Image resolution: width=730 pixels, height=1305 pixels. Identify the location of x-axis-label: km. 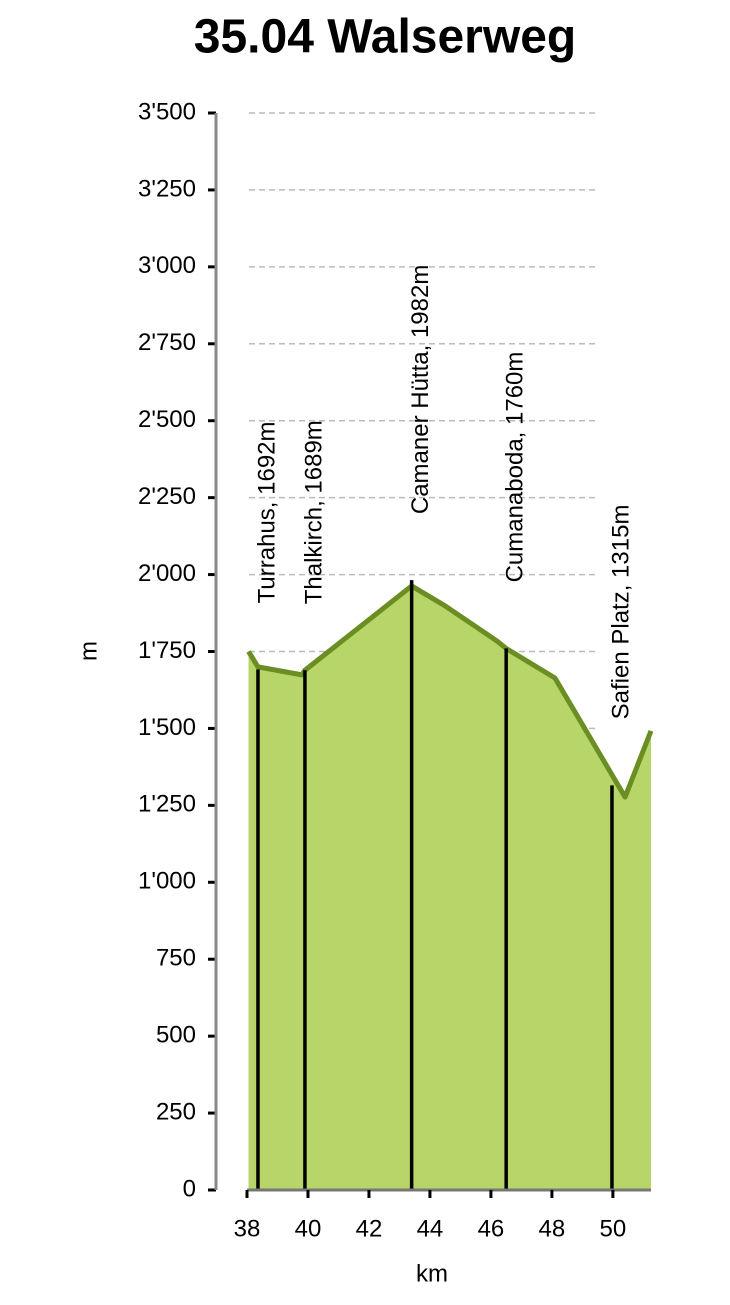
(432, 1273).